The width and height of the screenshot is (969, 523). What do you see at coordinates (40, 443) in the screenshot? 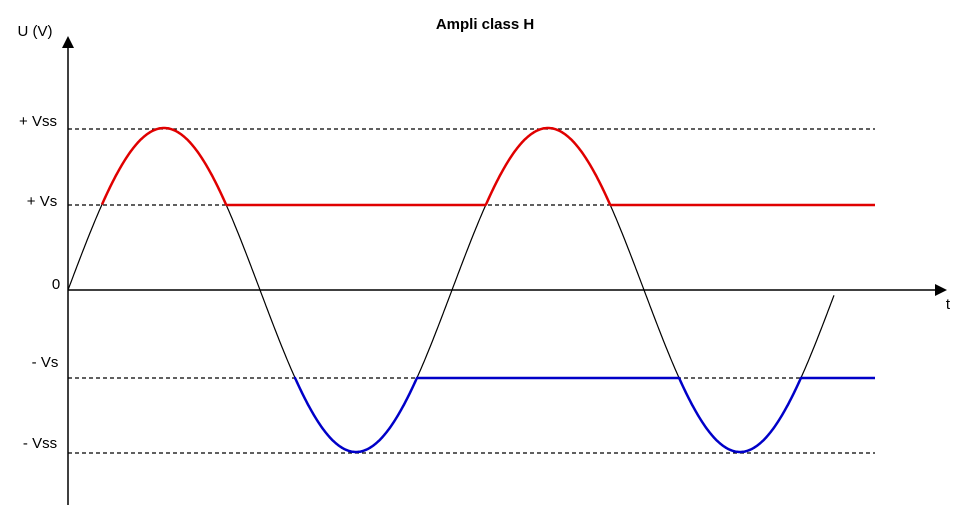
I see `level-label: - Vss` at bounding box center [40, 443].